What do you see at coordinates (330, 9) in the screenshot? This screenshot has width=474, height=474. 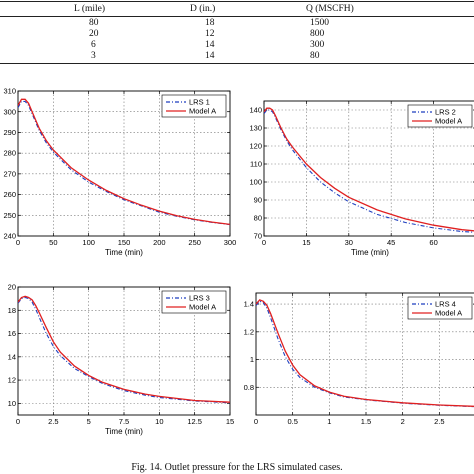 I see `table-header-flow: Q (MSCFH)` at bounding box center [330, 9].